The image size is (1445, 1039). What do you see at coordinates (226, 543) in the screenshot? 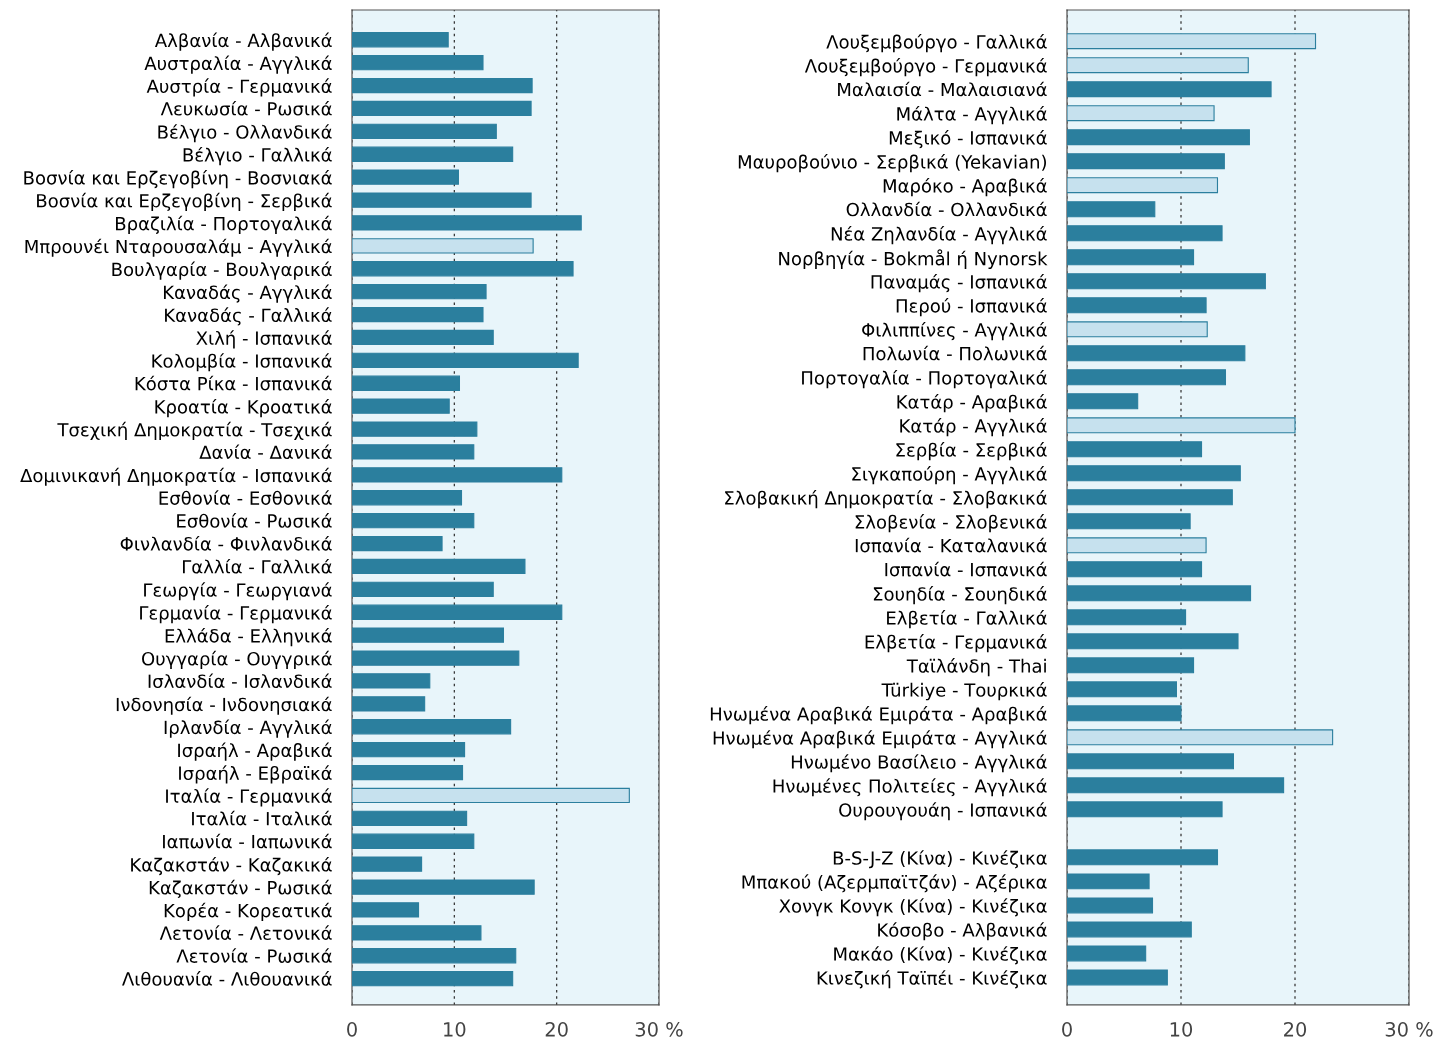
I see `y-tick-label: Φινλανδία - Φινλανδικά` at bounding box center [226, 543].